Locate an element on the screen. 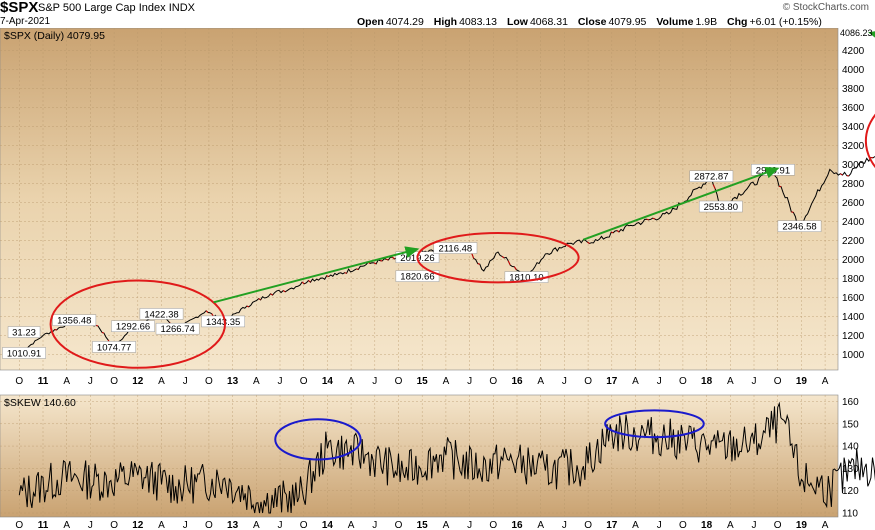 This screenshot has height=530, width=875. x-tick-label: 16 is located at coordinates (517, 525).